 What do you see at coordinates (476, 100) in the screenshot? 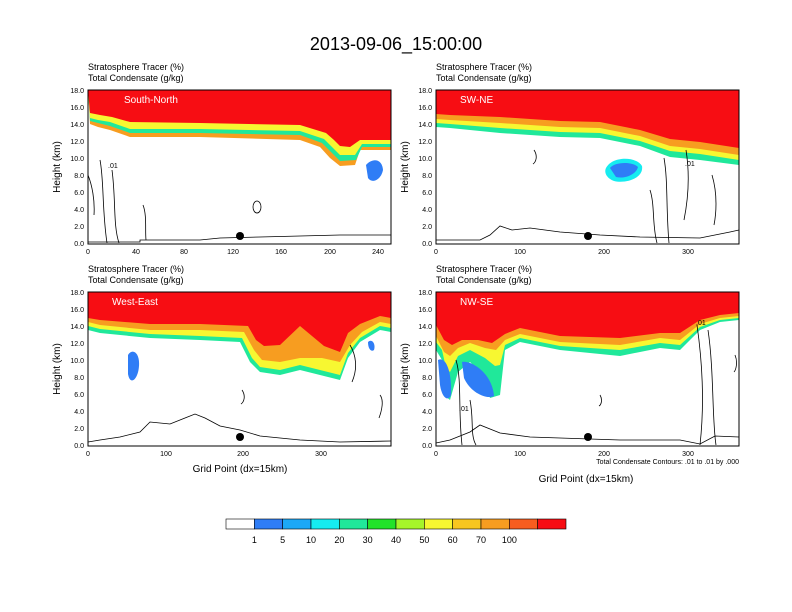
I see `panel-label: SW-NE` at bounding box center [476, 100].